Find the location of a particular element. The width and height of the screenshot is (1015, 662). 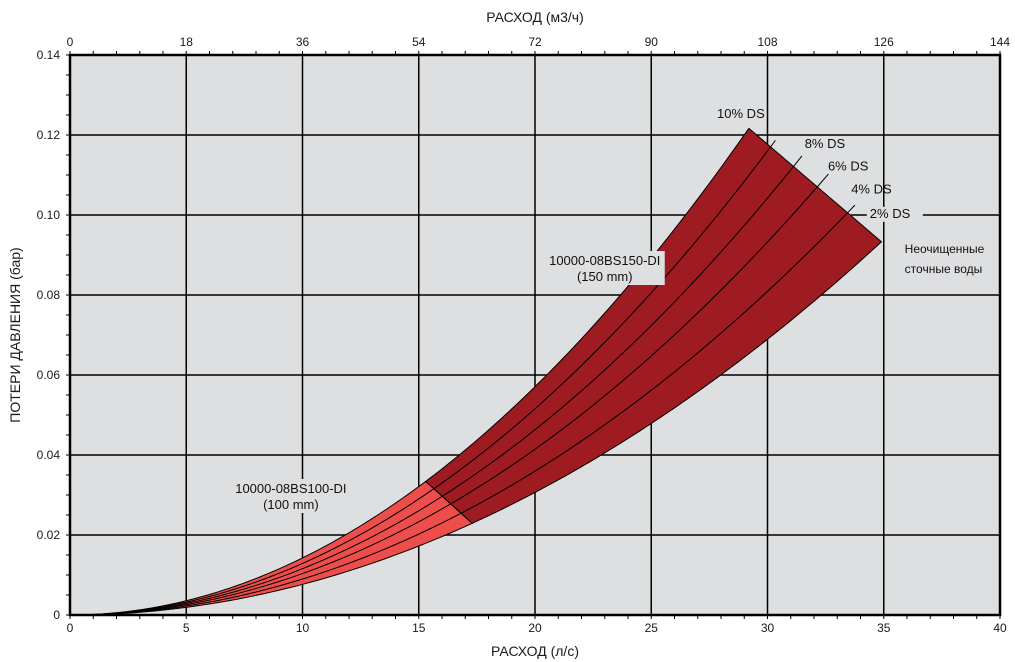

x2-tick-label: 144 is located at coordinates (1000, 42).